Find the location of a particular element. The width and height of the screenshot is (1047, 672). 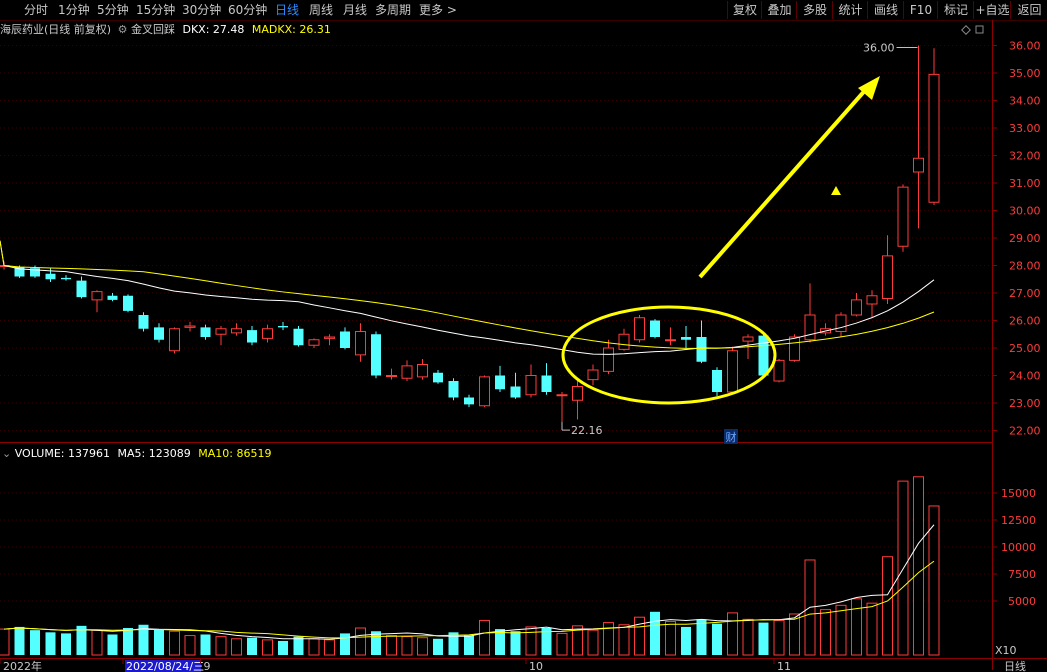

period-tab-7: 周线 is located at coordinates (321, 10).